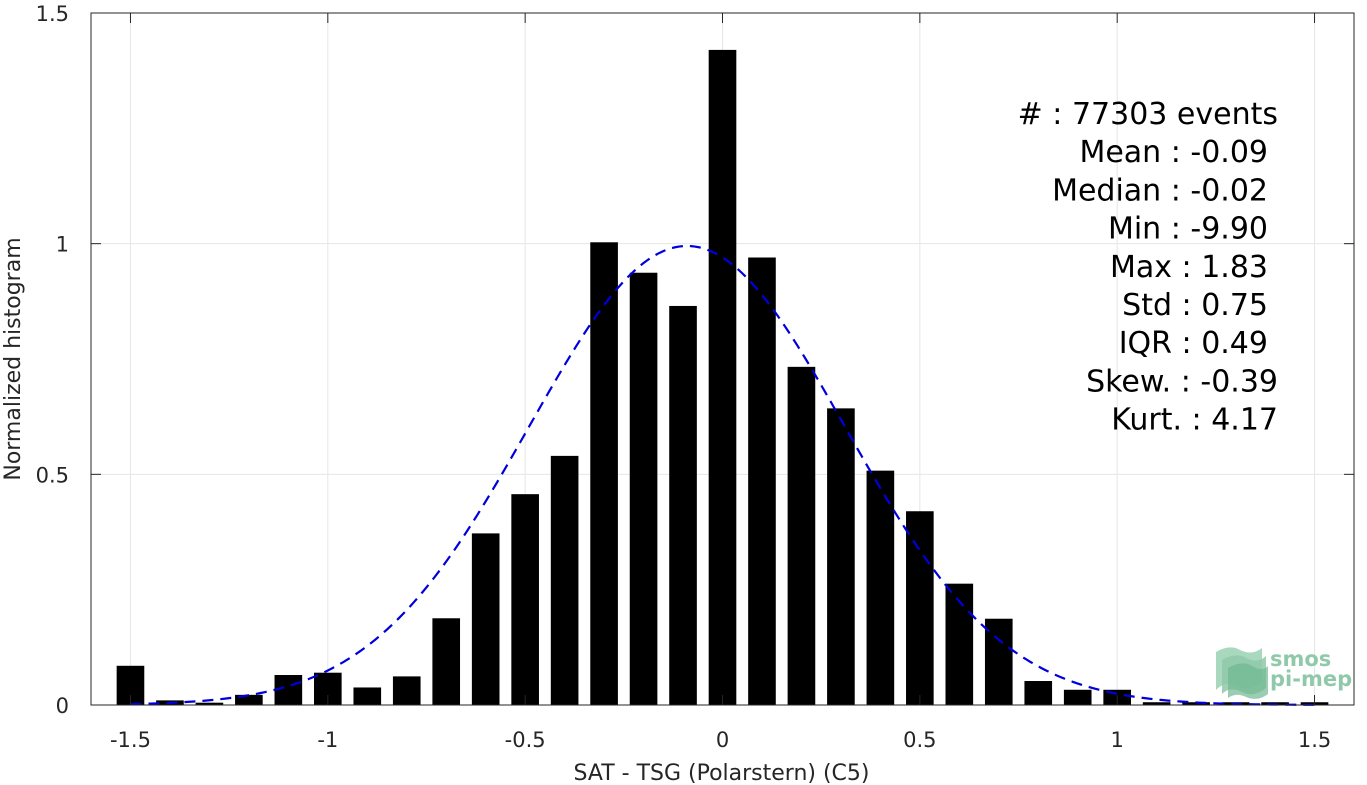 This screenshot has width=1367, height=785. Describe the element at coordinates (52, 475) in the screenshot. I see `y-tick-label: 0.5` at that location.